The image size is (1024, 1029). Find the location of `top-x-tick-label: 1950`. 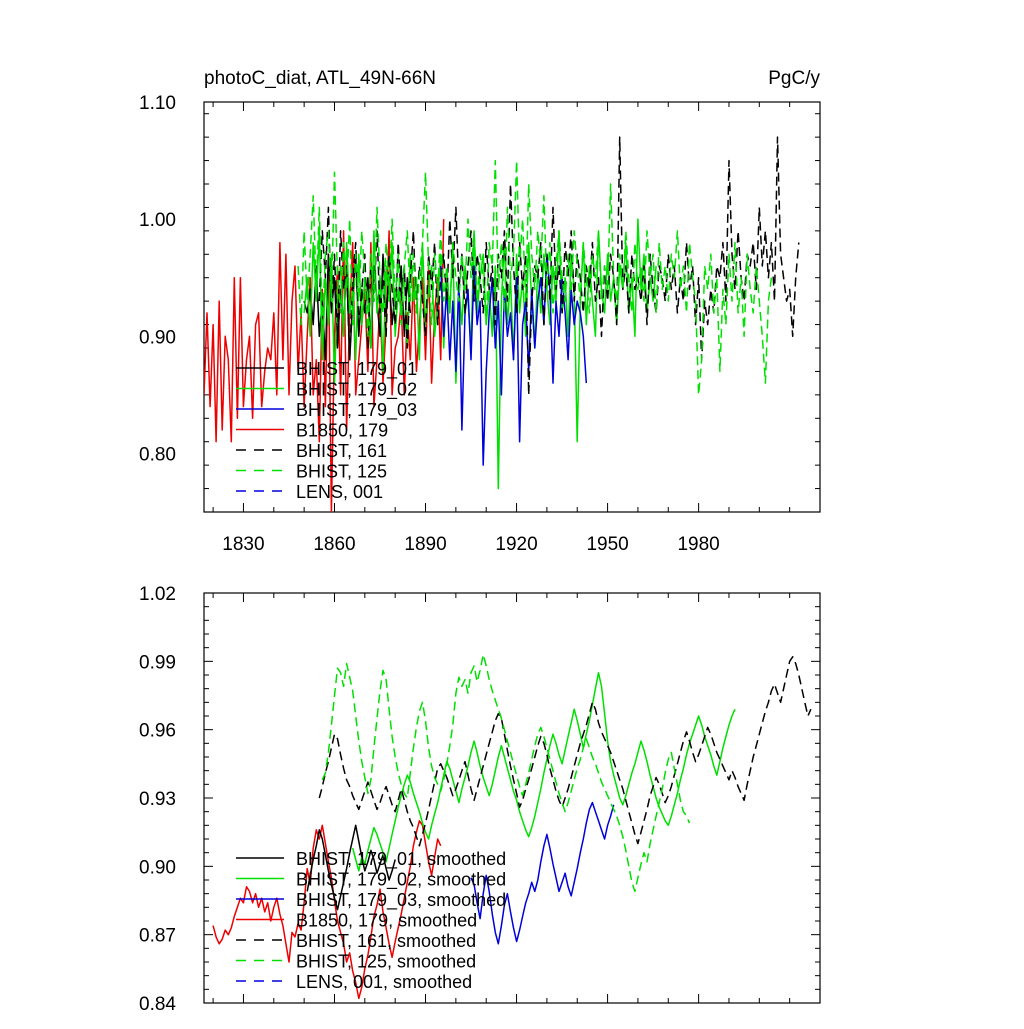

top-x-tick-label: 1950 is located at coordinates (607, 544).